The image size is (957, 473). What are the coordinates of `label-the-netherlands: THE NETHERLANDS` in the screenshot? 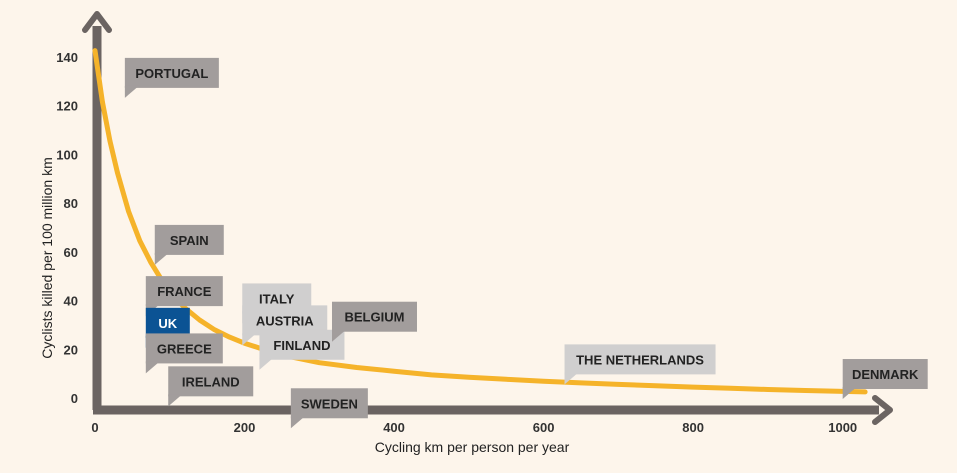 It's located at (640, 364).